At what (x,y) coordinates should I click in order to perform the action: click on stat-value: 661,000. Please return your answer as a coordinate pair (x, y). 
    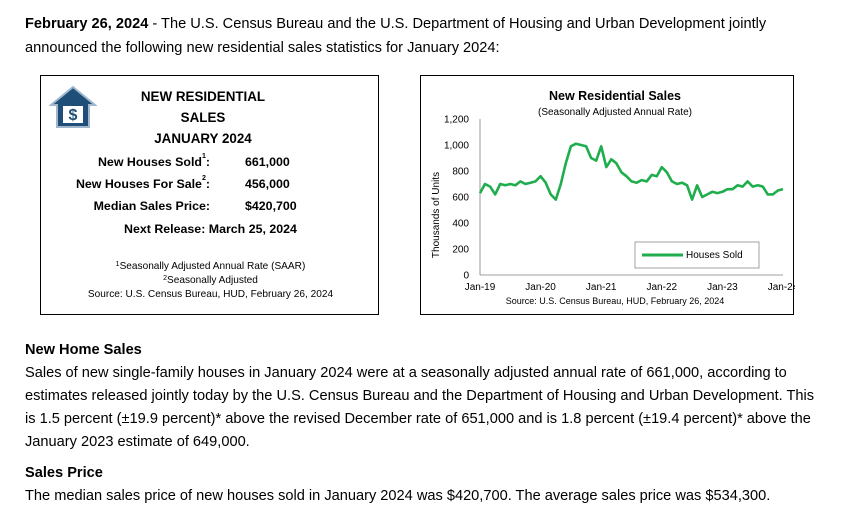
    Looking at the image, I should click on (267, 162).